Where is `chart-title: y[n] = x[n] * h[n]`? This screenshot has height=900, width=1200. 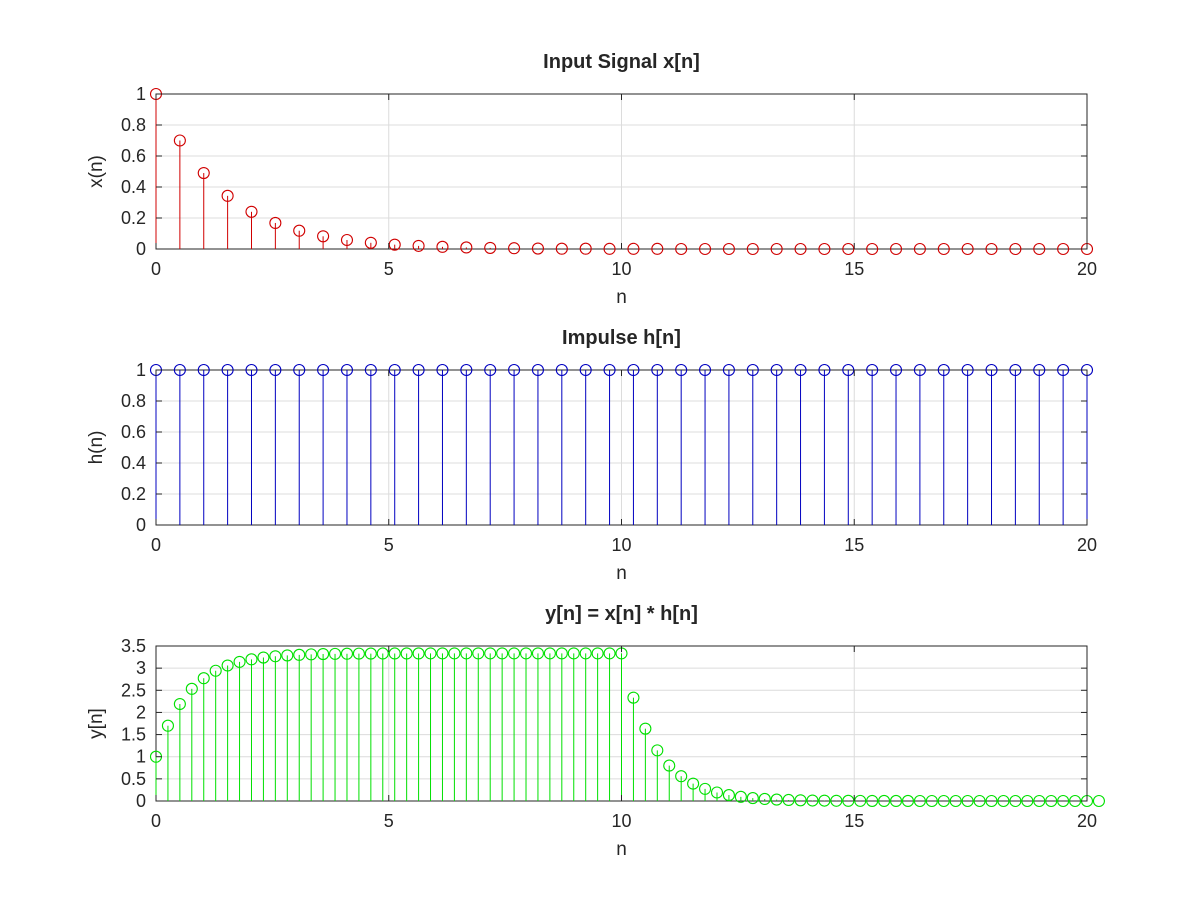
chart-title: y[n] = x[n] * h[n] is located at coordinates (621, 614).